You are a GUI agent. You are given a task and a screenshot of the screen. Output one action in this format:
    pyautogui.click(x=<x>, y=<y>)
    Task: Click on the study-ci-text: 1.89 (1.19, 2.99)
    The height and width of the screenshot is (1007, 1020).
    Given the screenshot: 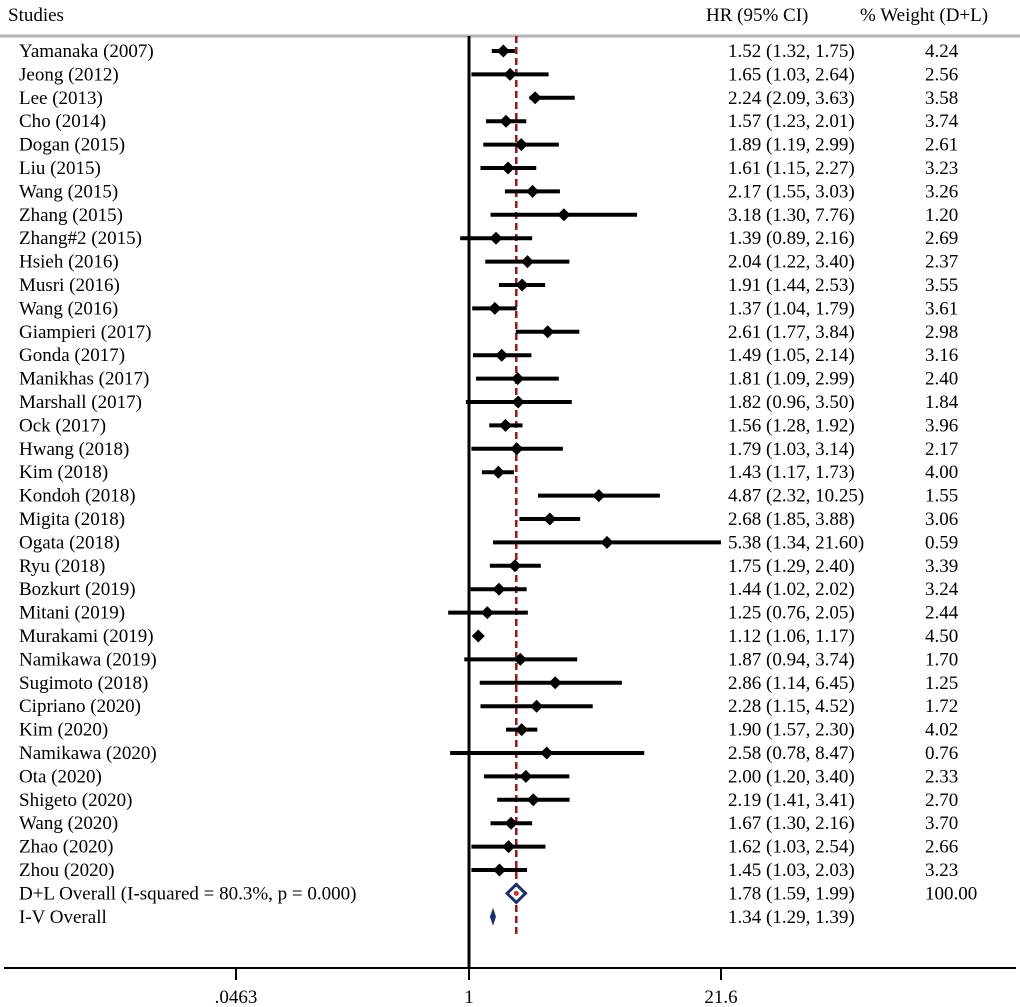 What is the action you would take?
    pyautogui.click(x=791, y=145)
    